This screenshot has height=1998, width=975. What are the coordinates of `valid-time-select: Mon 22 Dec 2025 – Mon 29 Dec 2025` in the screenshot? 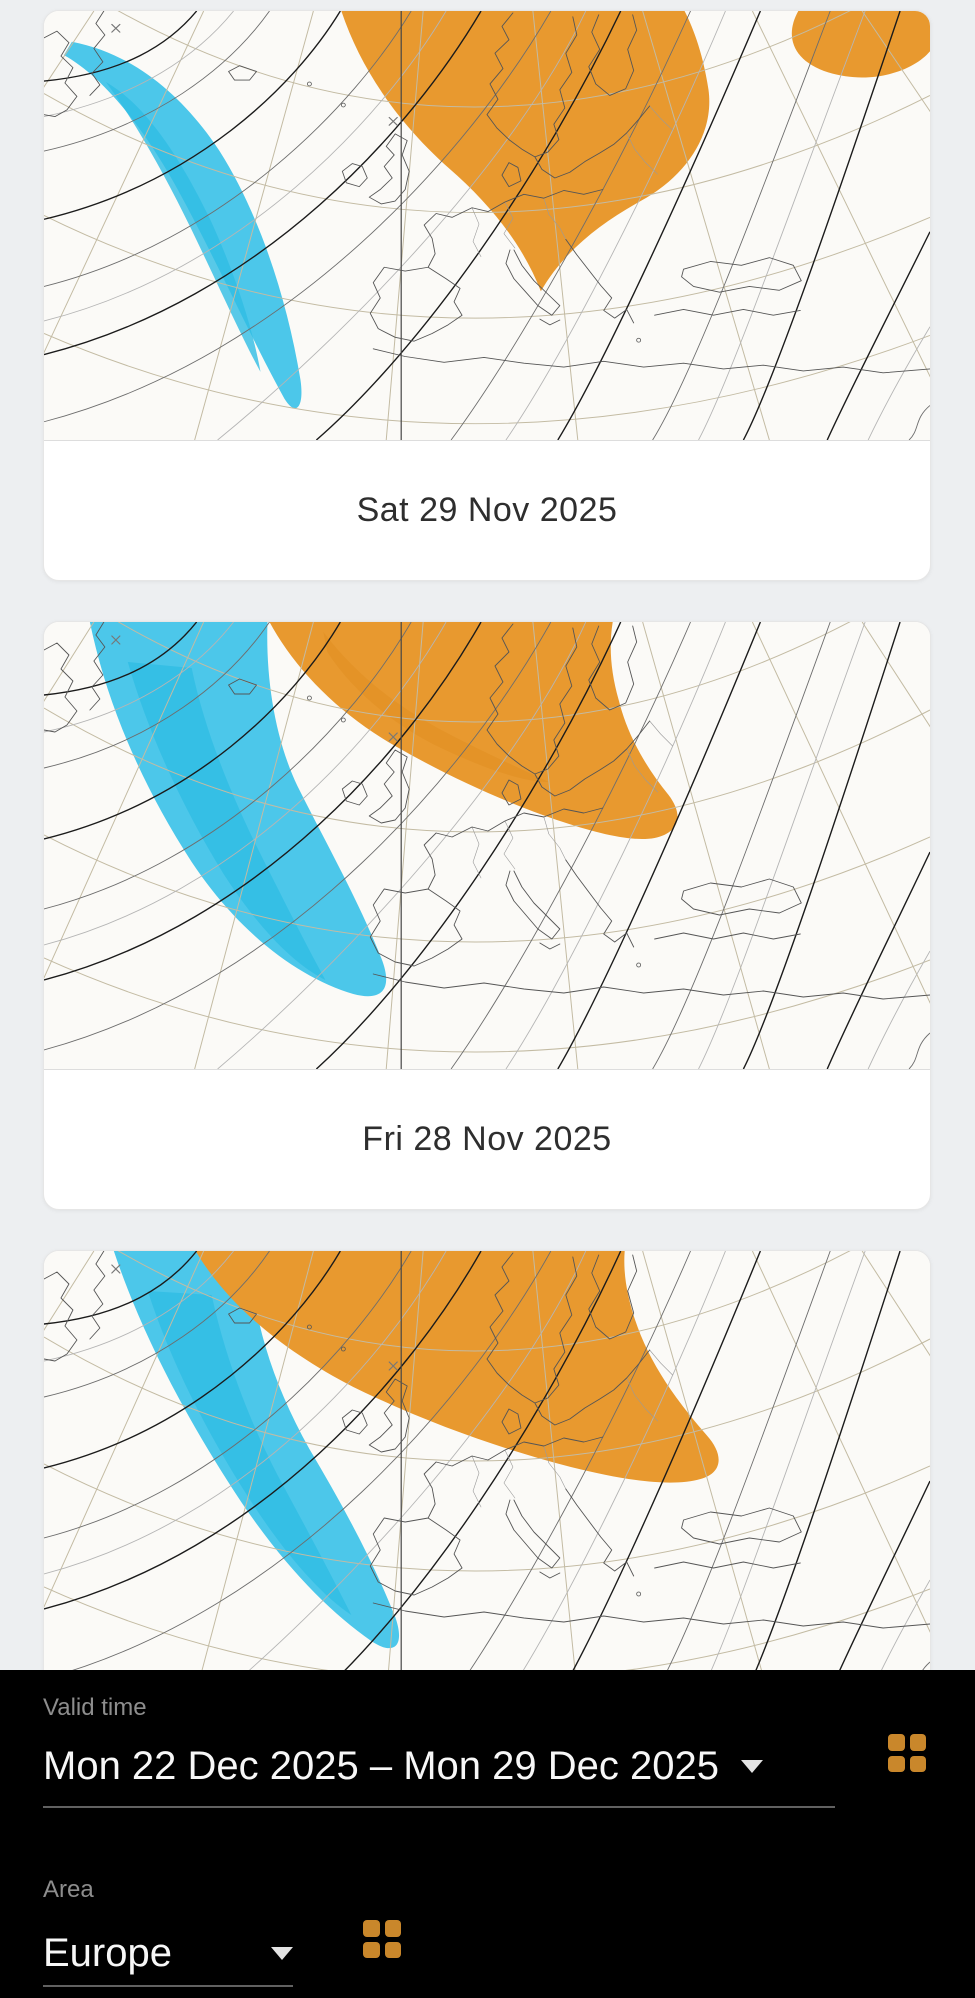 It's located at (439, 1766).